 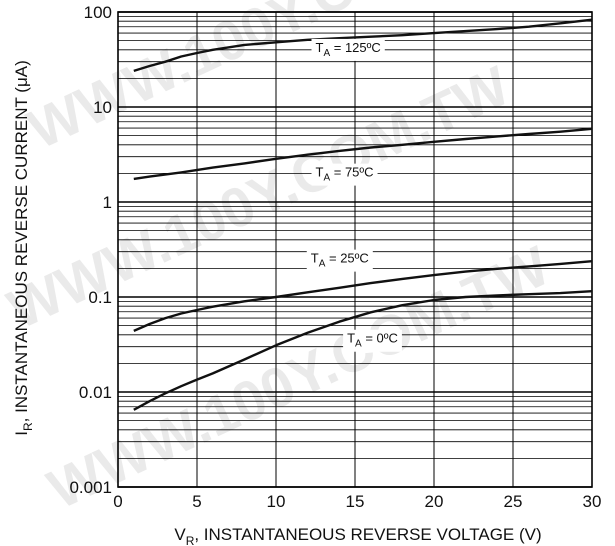 I want to click on x-tick-label: 25, so click(x=513, y=501).